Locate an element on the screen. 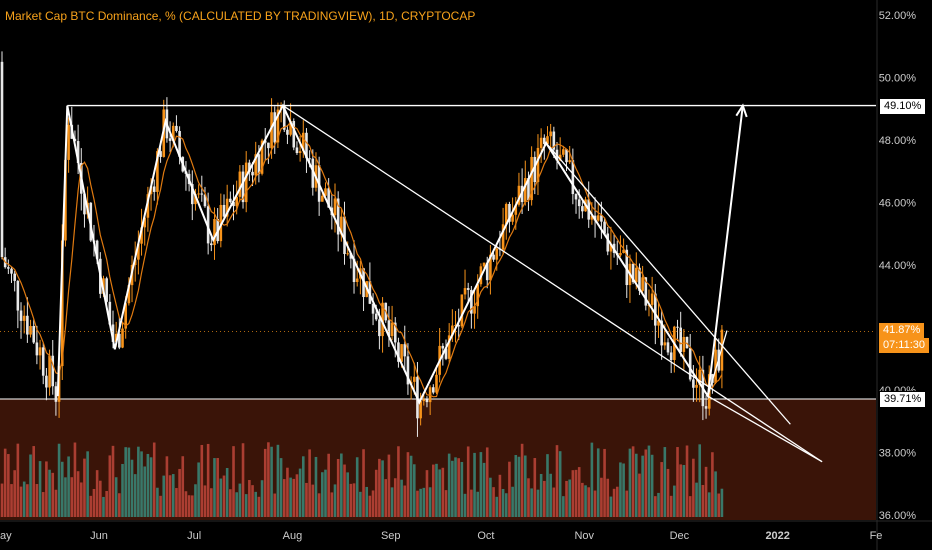  projection-arrowhead is located at coordinates (741, 110).